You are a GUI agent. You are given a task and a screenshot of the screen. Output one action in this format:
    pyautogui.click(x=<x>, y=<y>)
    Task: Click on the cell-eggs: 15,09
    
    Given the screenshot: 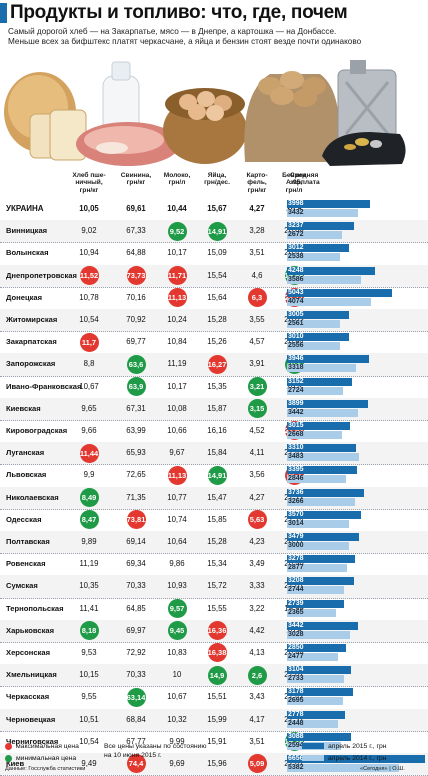 What is the action you would take?
    pyautogui.click(x=217, y=253)
    